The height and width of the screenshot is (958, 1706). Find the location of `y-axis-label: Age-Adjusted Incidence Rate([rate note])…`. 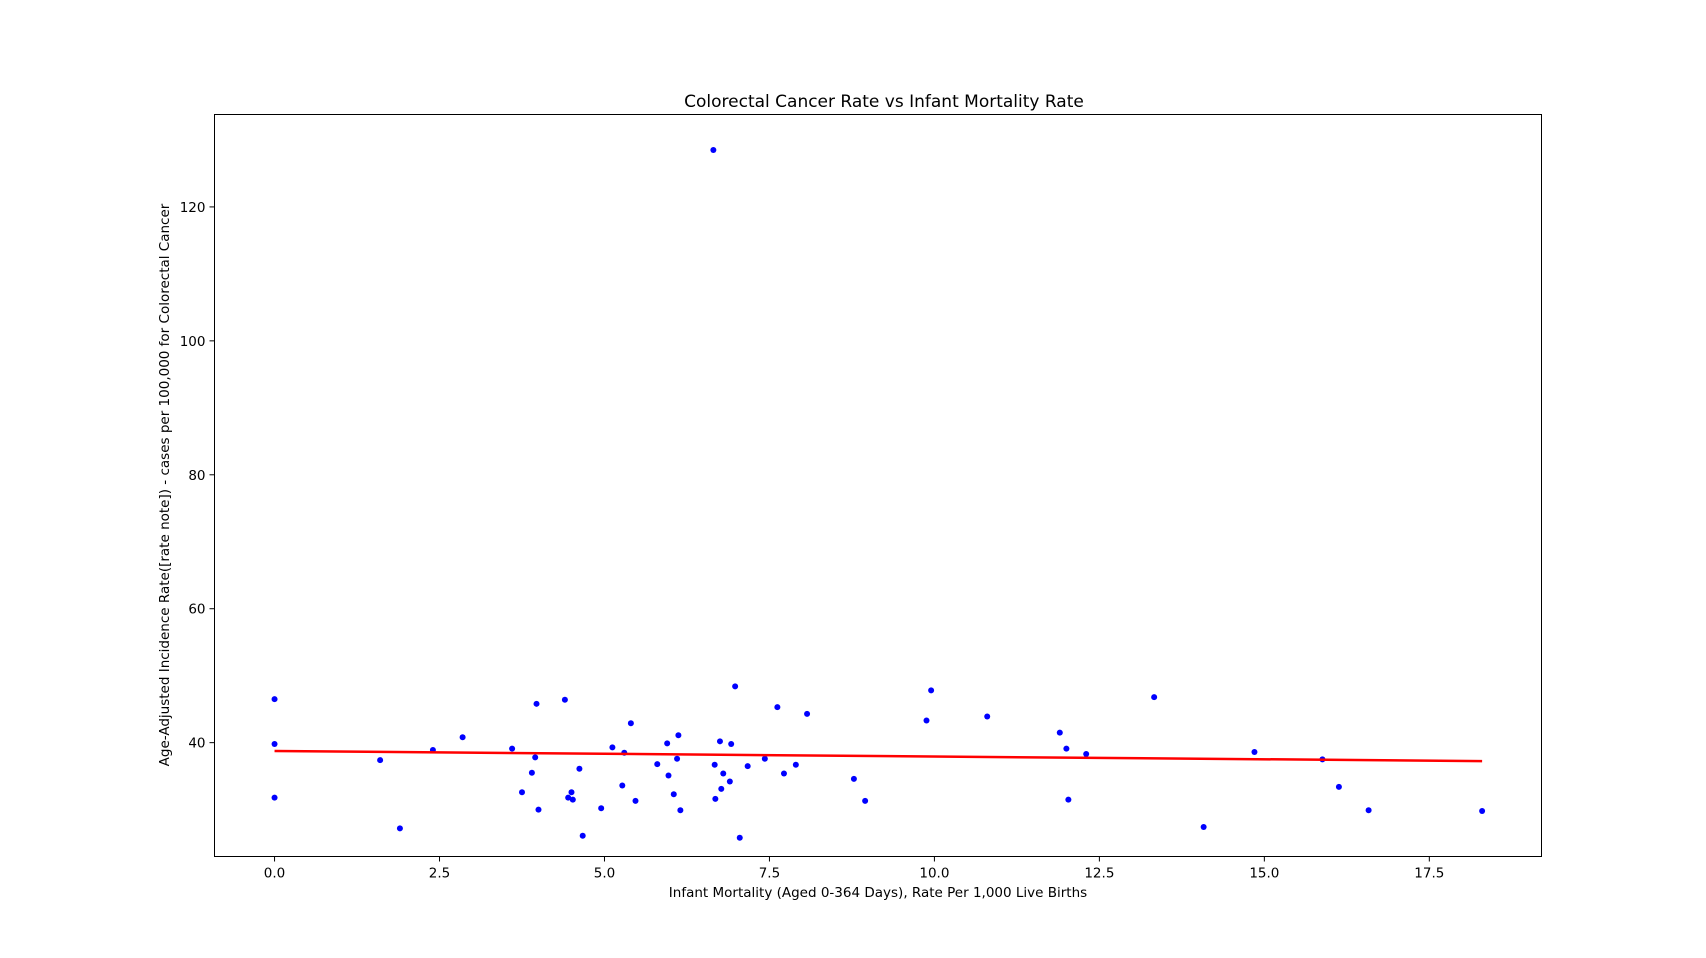

y-axis-label: Age-Adjusted Incidence Rate([rate note])… is located at coordinates (165, 484).